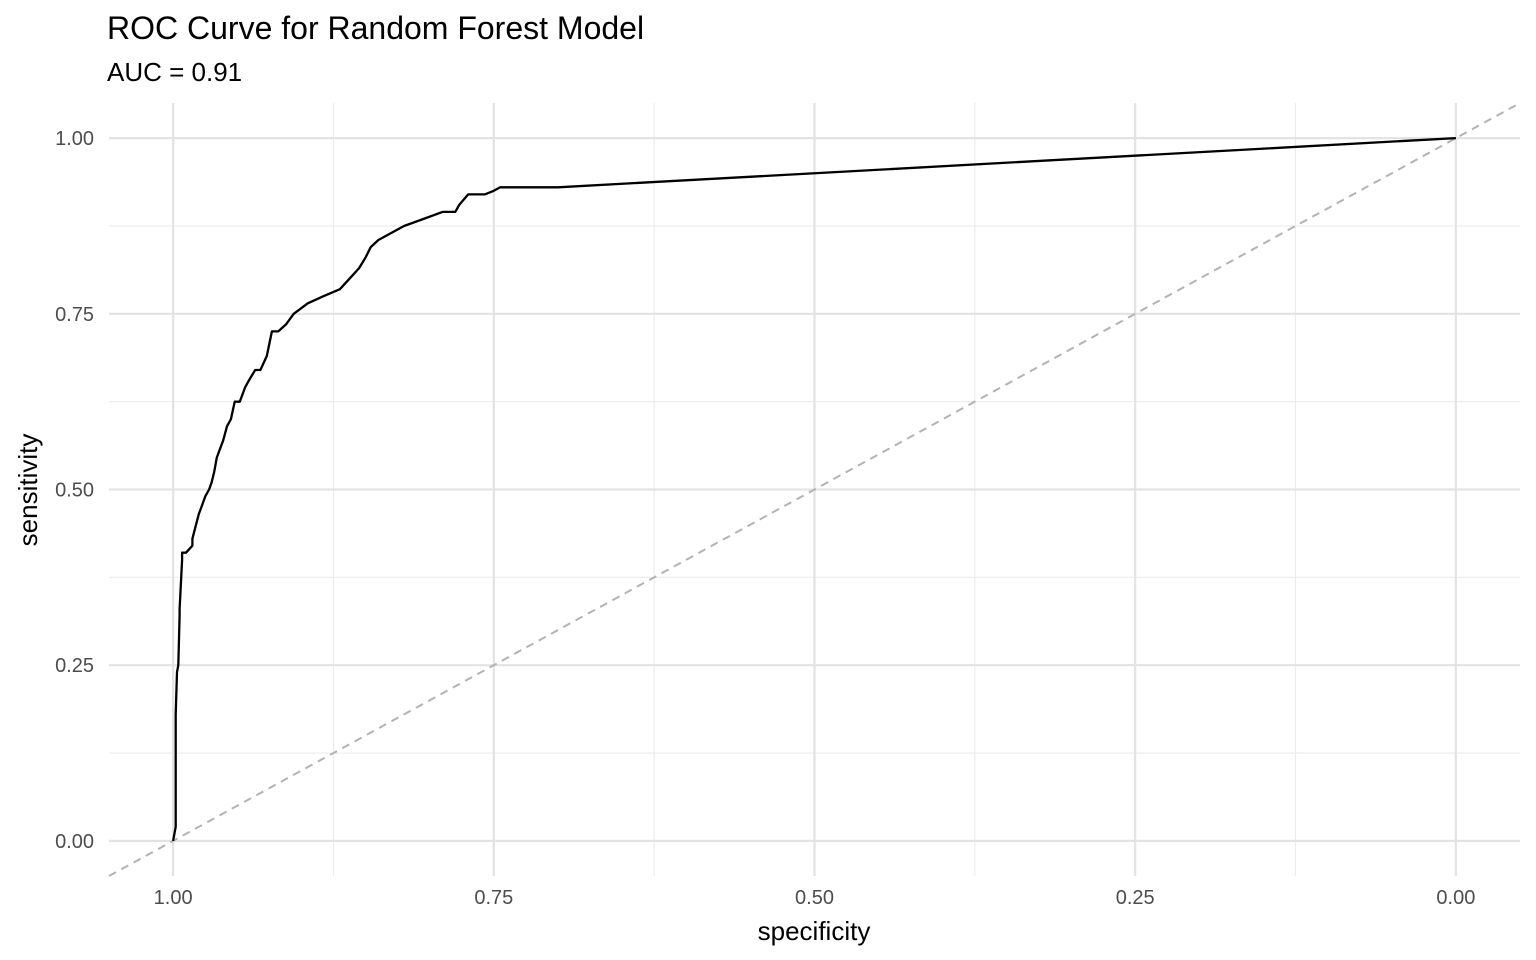 This screenshot has width=1536, height=960. I want to click on y-tick-label: 0.50, so click(74, 491).